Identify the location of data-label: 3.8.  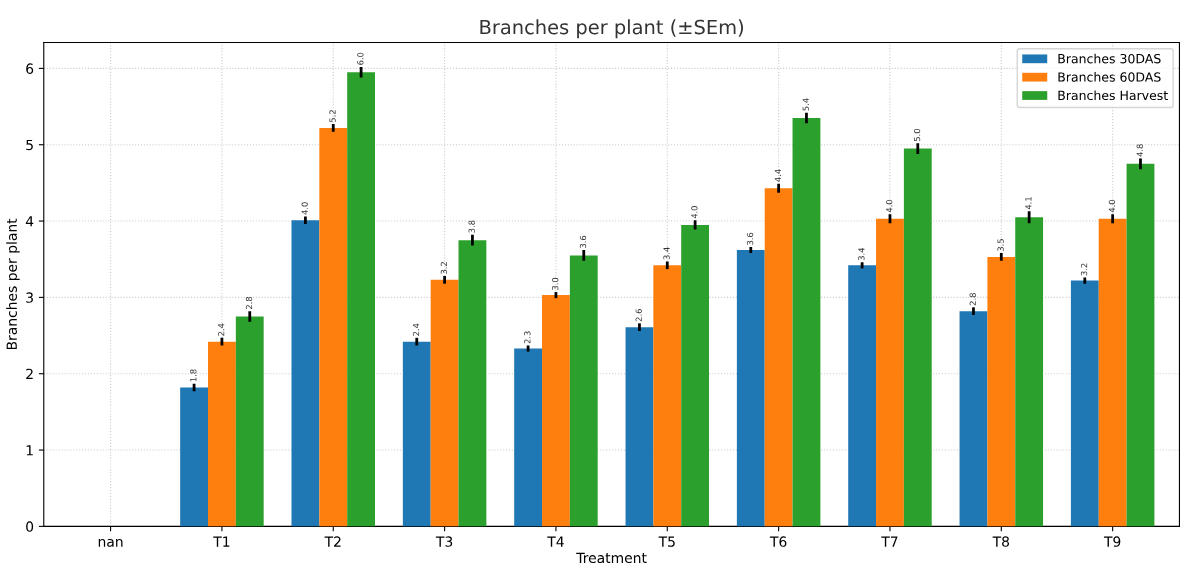
(471, 226).